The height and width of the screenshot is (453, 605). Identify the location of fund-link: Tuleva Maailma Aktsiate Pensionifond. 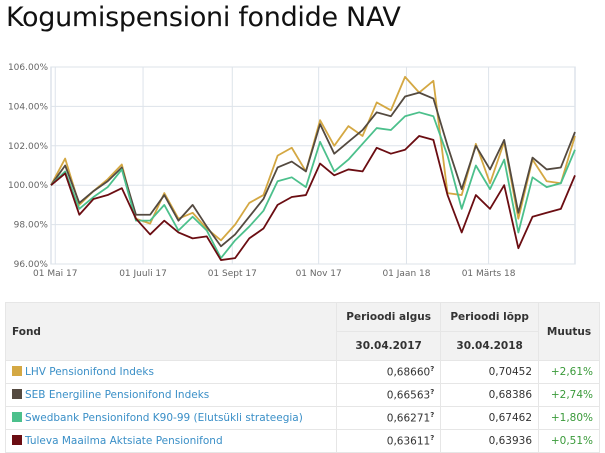
(124, 441).